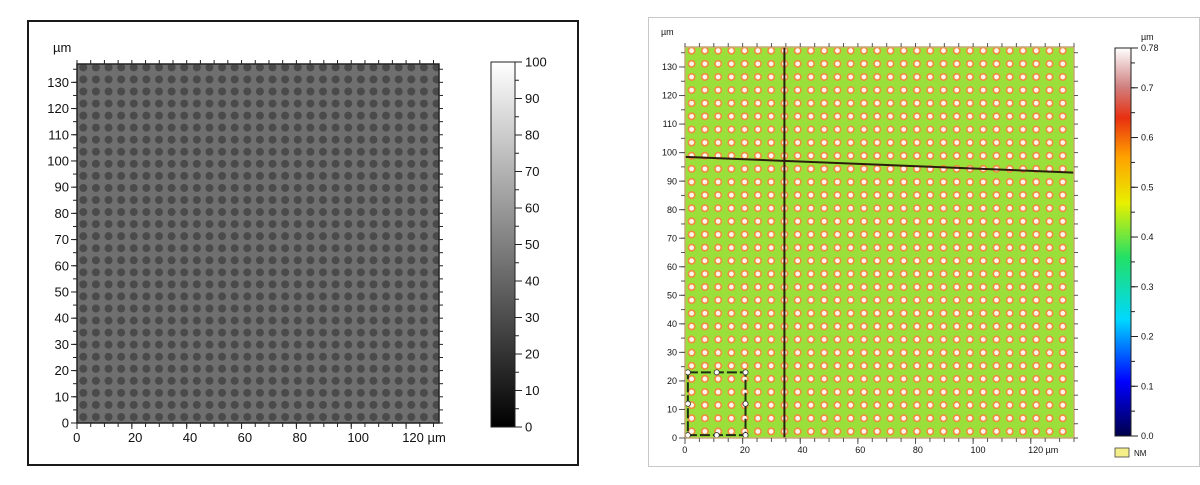 This screenshot has height=485, width=1200. Describe the element at coordinates (1122, 452) in the screenshot. I see `legend-swatch` at that location.